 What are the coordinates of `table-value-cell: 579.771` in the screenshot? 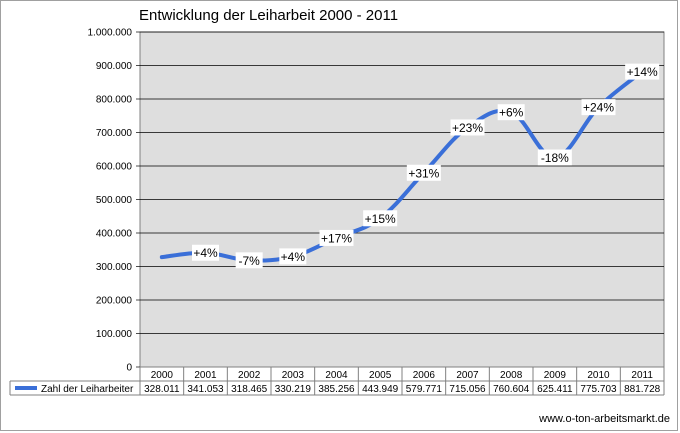 It's located at (424, 389).